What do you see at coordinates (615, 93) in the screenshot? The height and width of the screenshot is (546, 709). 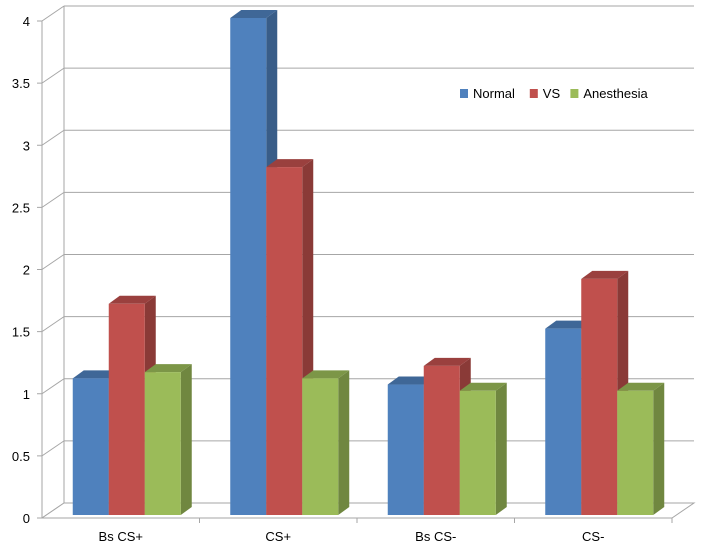 I see `legend-label: Anesthesia` at bounding box center [615, 93].